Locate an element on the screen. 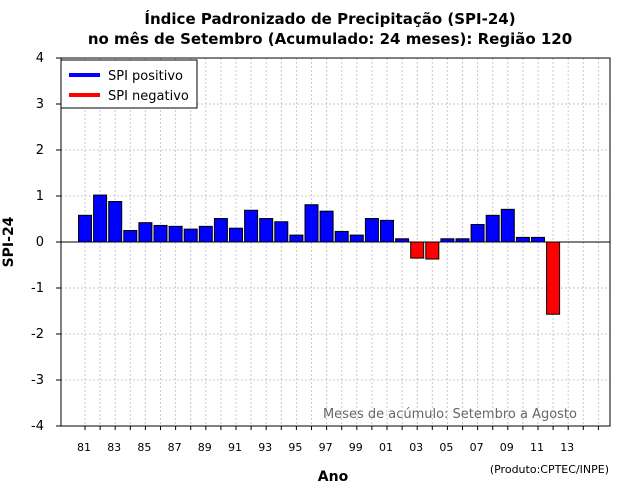 The image size is (640, 500). y-tick-label: -4 is located at coordinates (37, 426).